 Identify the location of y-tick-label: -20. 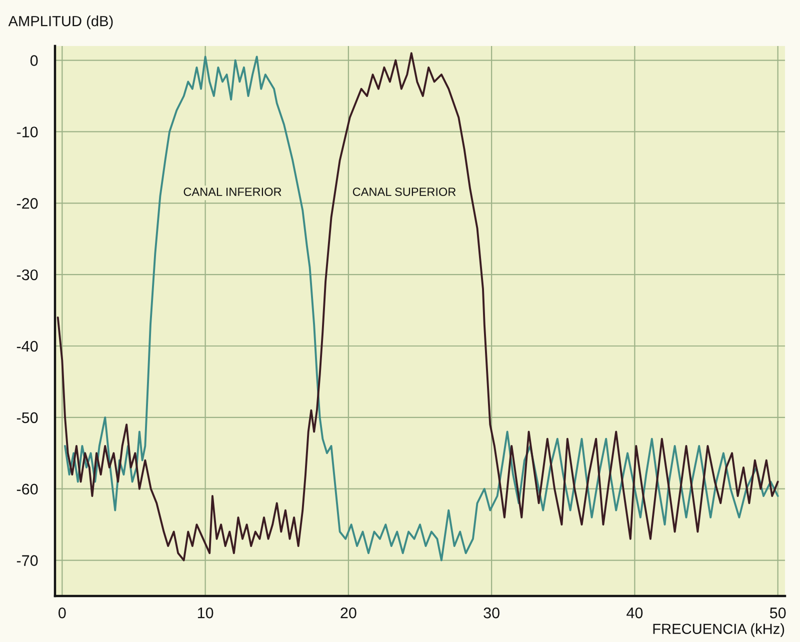
(27, 203).